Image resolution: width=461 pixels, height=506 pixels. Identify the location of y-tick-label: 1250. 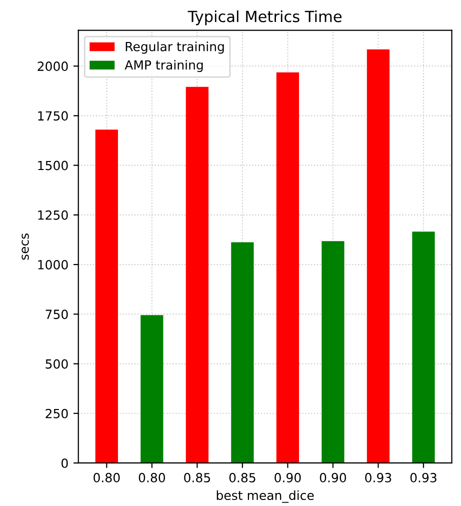
(53, 215).